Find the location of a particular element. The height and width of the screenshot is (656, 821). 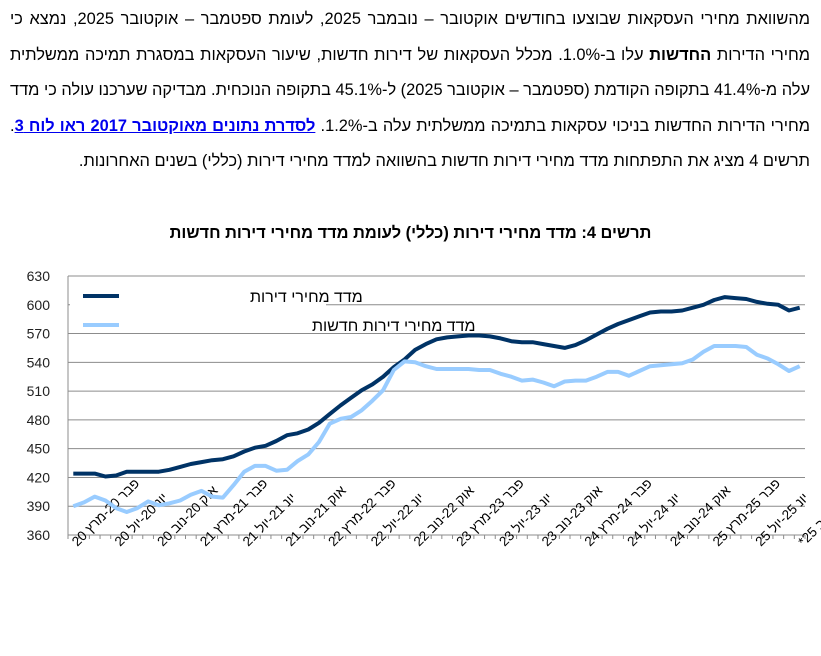

paragraph-bold: החדשות is located at coordinates (680, 54).